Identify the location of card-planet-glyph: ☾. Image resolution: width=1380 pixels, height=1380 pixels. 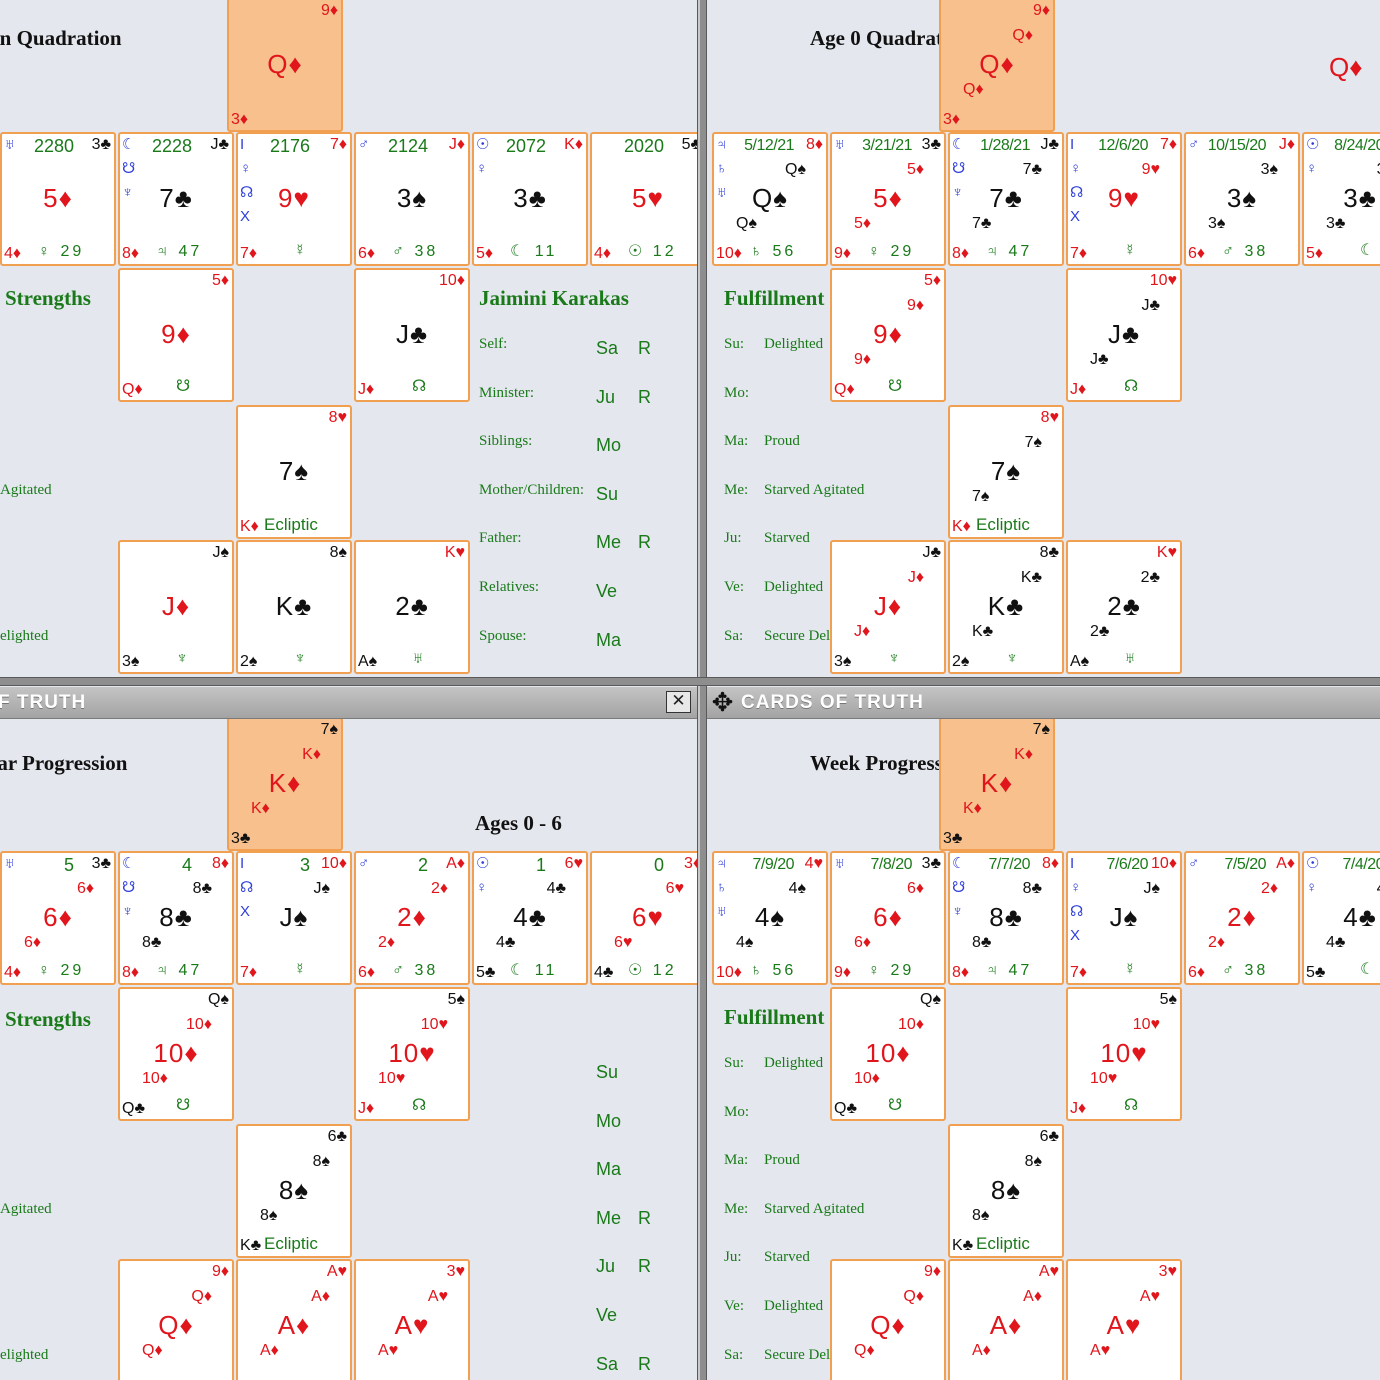
(1367, 969).